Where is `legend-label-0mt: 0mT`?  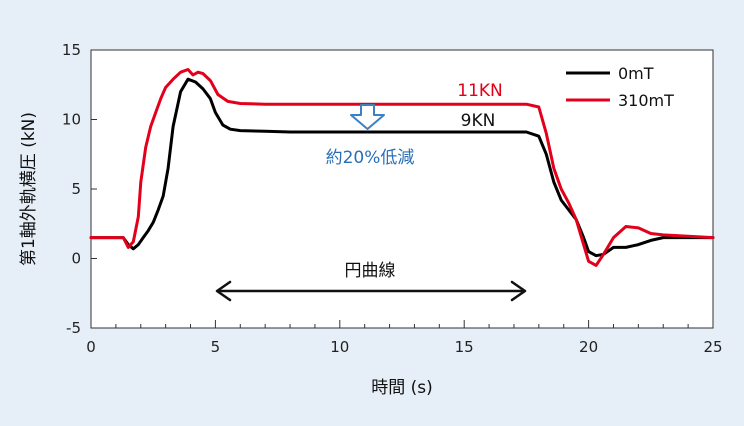
legend-label-0mt: 0mT is located at coordinates (636, 73).